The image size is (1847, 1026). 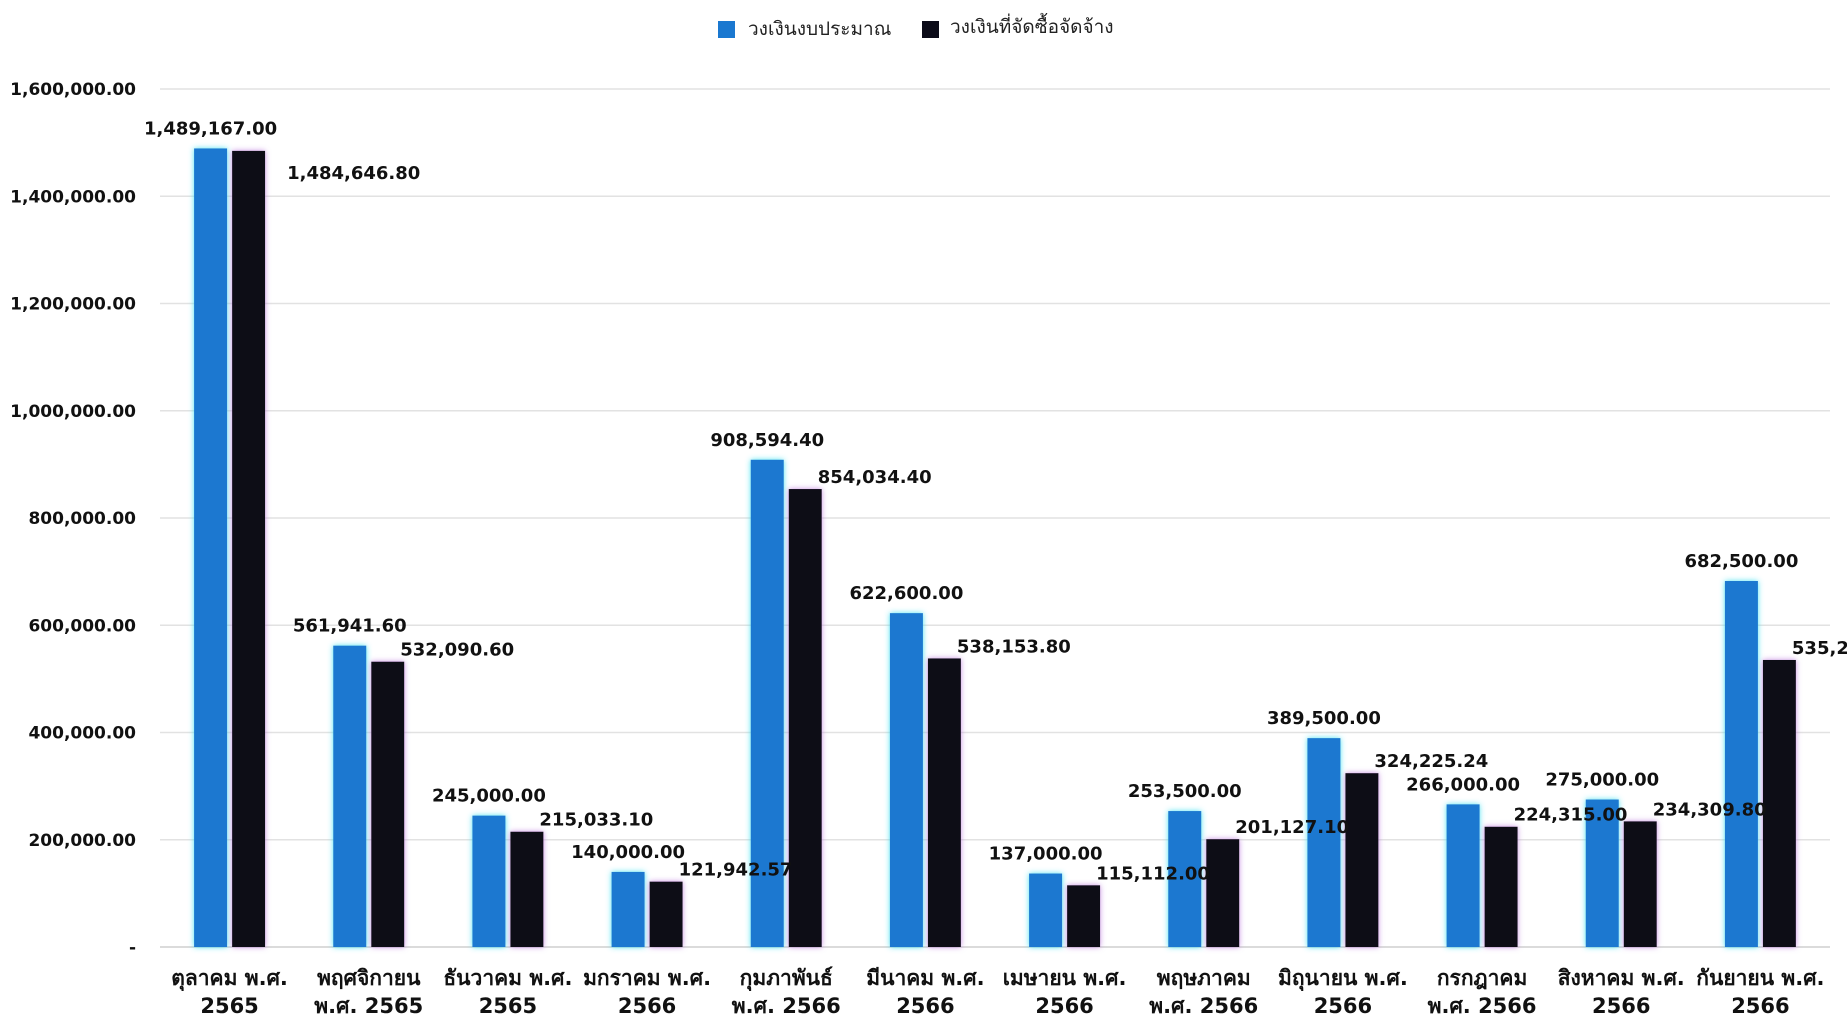 What do you see at coordinates (1741, 561) in the screenshot?
I see `data-label-budget: 682,500.00` at bounding box center [1741, 561].